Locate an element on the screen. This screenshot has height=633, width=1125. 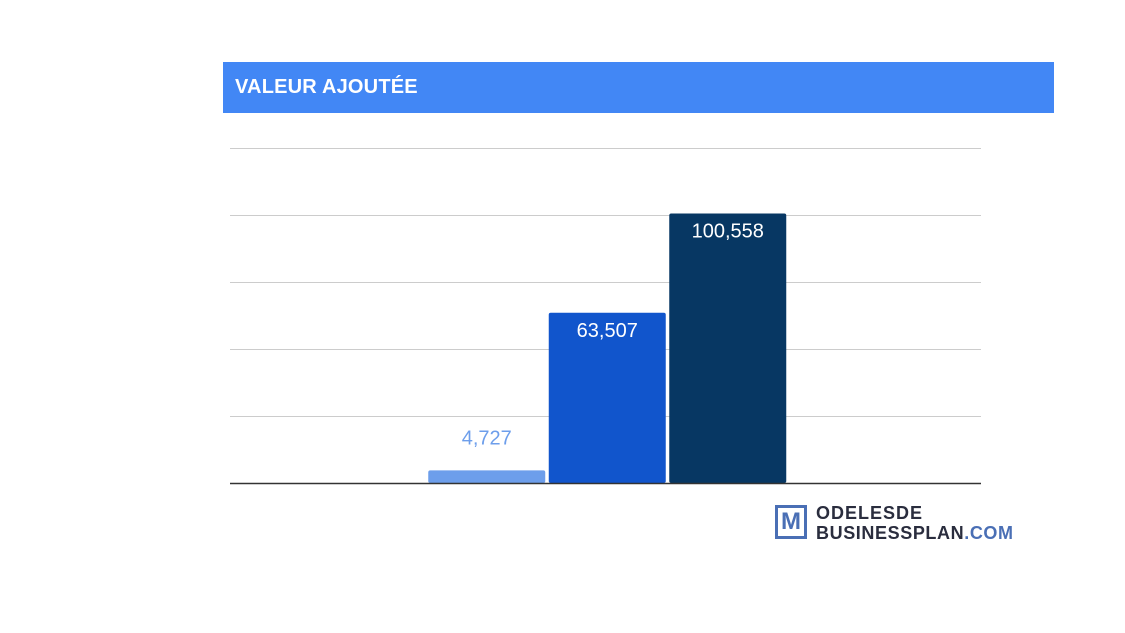
data-label: 4,727 is located at coordinates (487, 438).